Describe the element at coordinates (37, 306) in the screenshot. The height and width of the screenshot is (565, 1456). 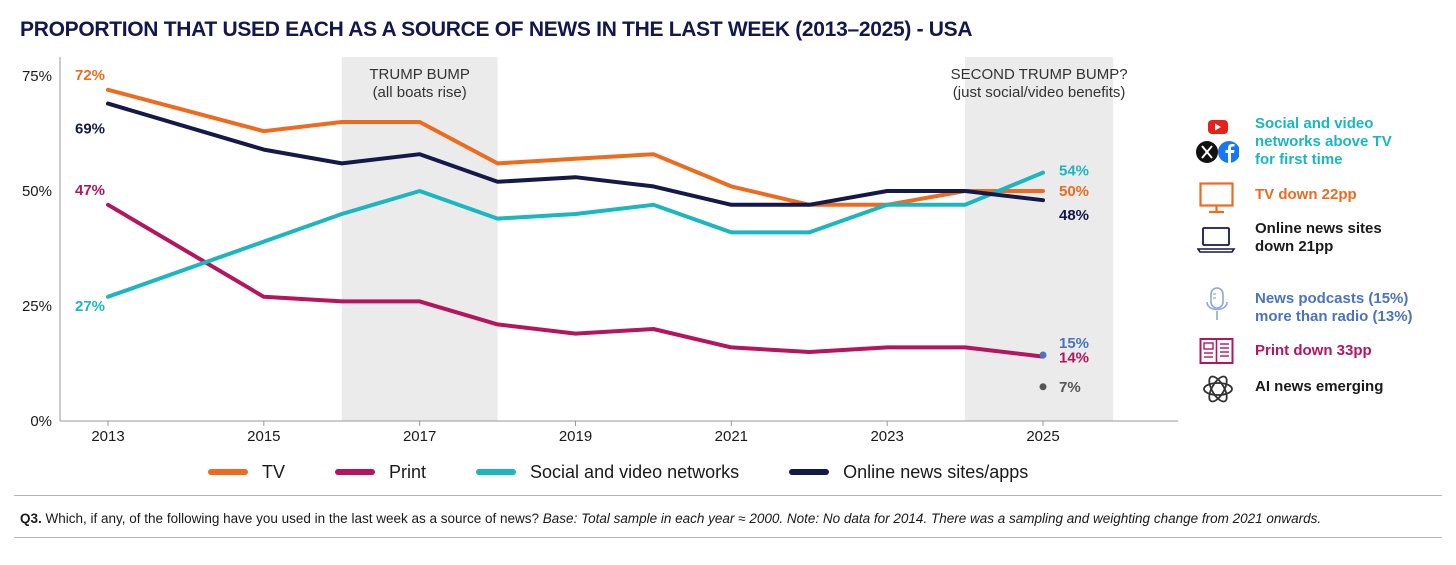
I see `y-tick-label: 25%` at that location.